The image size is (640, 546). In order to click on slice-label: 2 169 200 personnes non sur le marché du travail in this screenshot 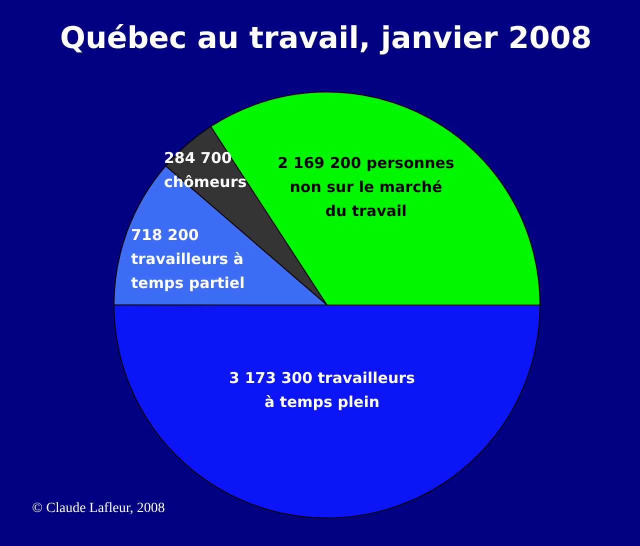, I will do `click(366, 187)`.